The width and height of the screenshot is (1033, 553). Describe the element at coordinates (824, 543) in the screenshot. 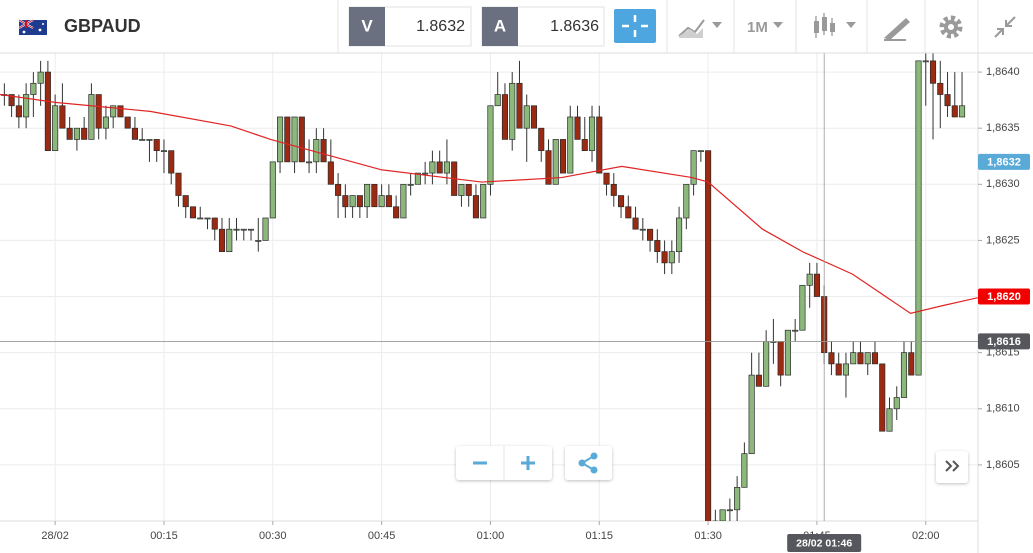

I see `time-tag-label: 28/02 01:46` at that location.